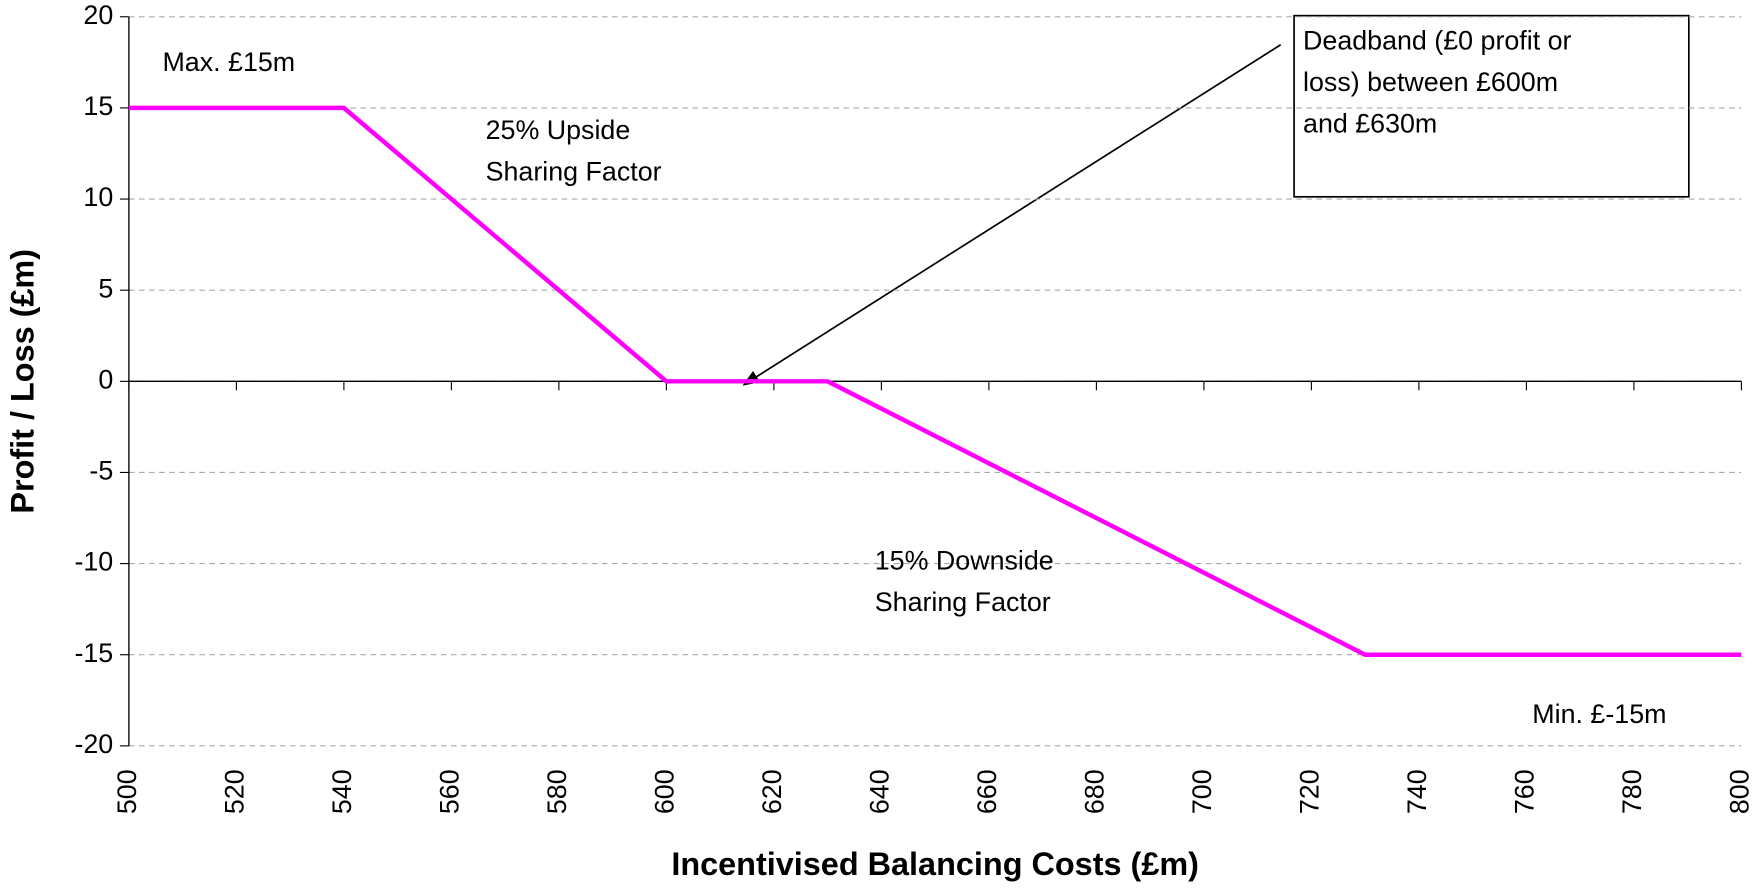  Describe the element at coordinates (1524, 791) in the screenshot. I see `x-tick-label: 760` at that location.